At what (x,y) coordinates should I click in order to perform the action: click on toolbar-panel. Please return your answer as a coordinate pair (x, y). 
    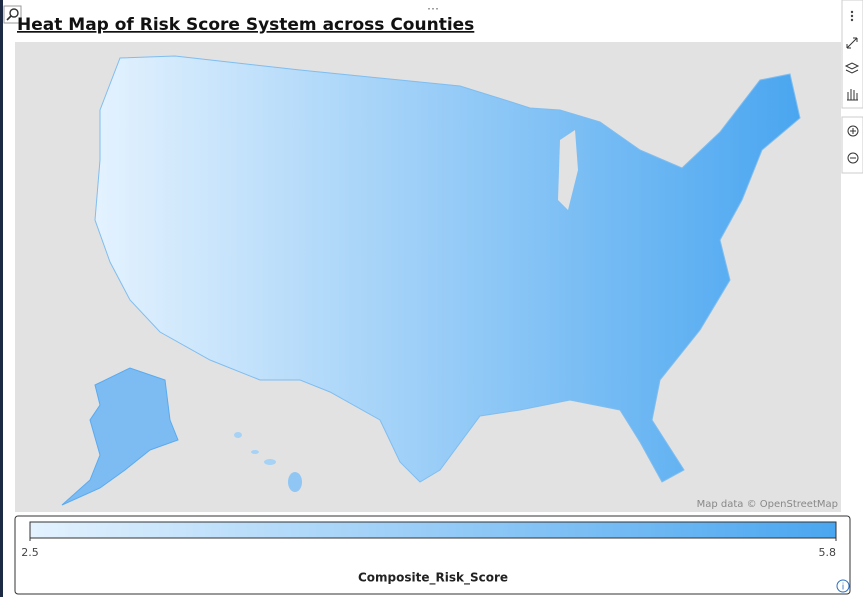
    Looking at the image, I should click on (852, 54).